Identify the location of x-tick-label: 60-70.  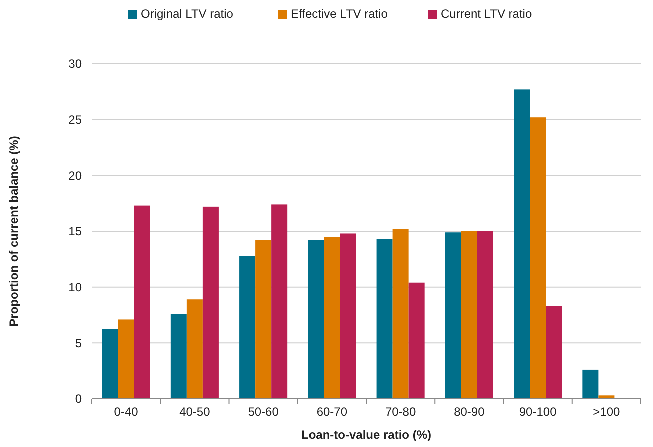
(332, 412).